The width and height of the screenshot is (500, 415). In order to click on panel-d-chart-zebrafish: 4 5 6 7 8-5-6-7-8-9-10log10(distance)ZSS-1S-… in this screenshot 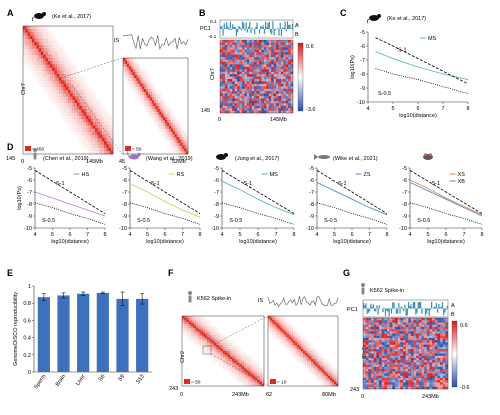, I will do `click(347, 205)`.